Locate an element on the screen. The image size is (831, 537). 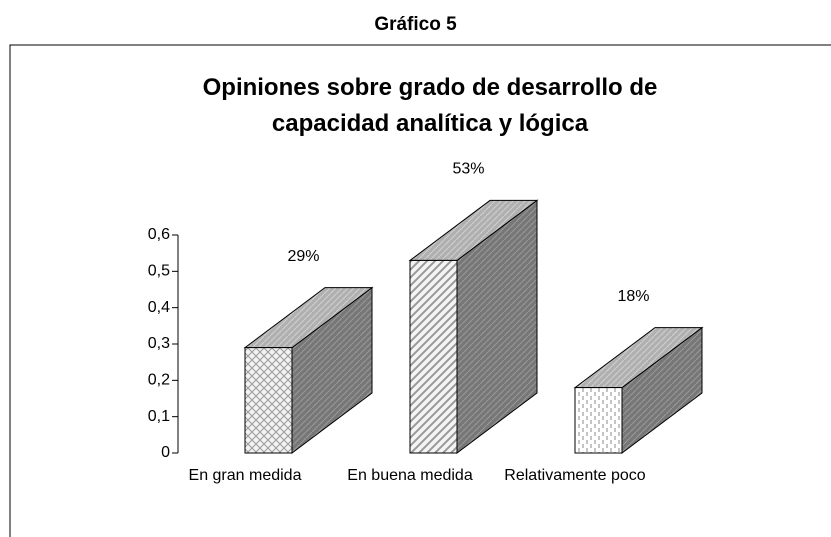
value-label: 18% is located at coordinates (633, 296).